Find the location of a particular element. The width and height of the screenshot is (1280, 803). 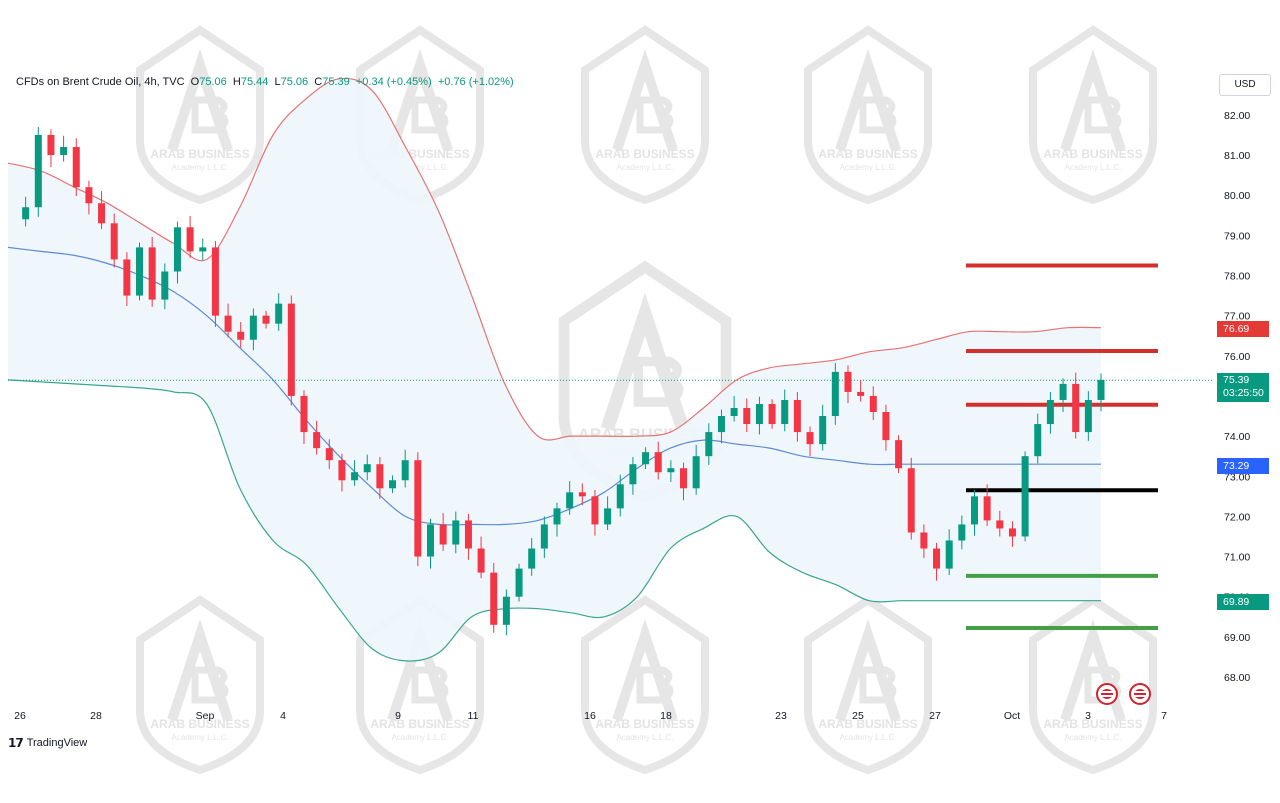

watermark-shield-1-4-subtext: Academy L.L.C. is located at coordinates (1093, 737).